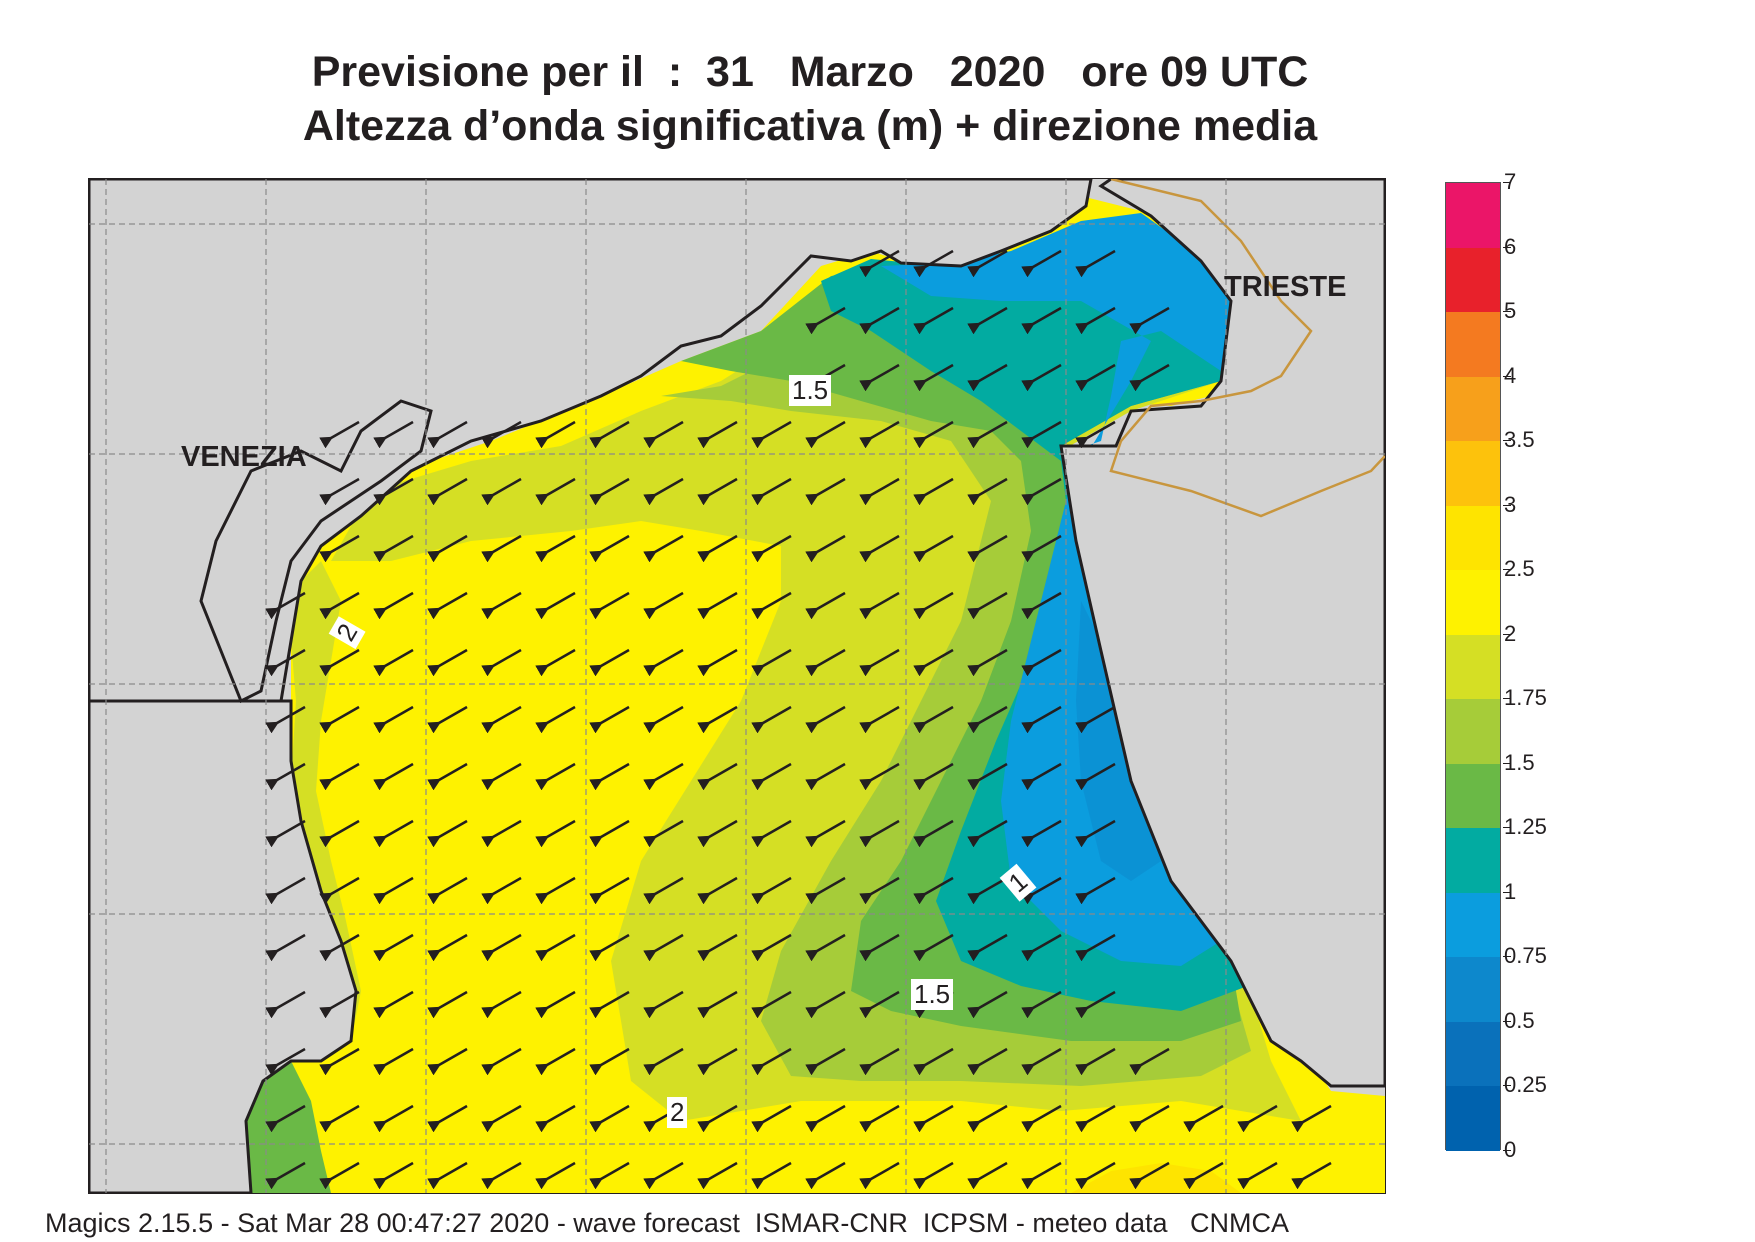  What do you see at coordinates (1247, 348) in the screenshot?
I see `border-line` at bounding box center [1247, 348].